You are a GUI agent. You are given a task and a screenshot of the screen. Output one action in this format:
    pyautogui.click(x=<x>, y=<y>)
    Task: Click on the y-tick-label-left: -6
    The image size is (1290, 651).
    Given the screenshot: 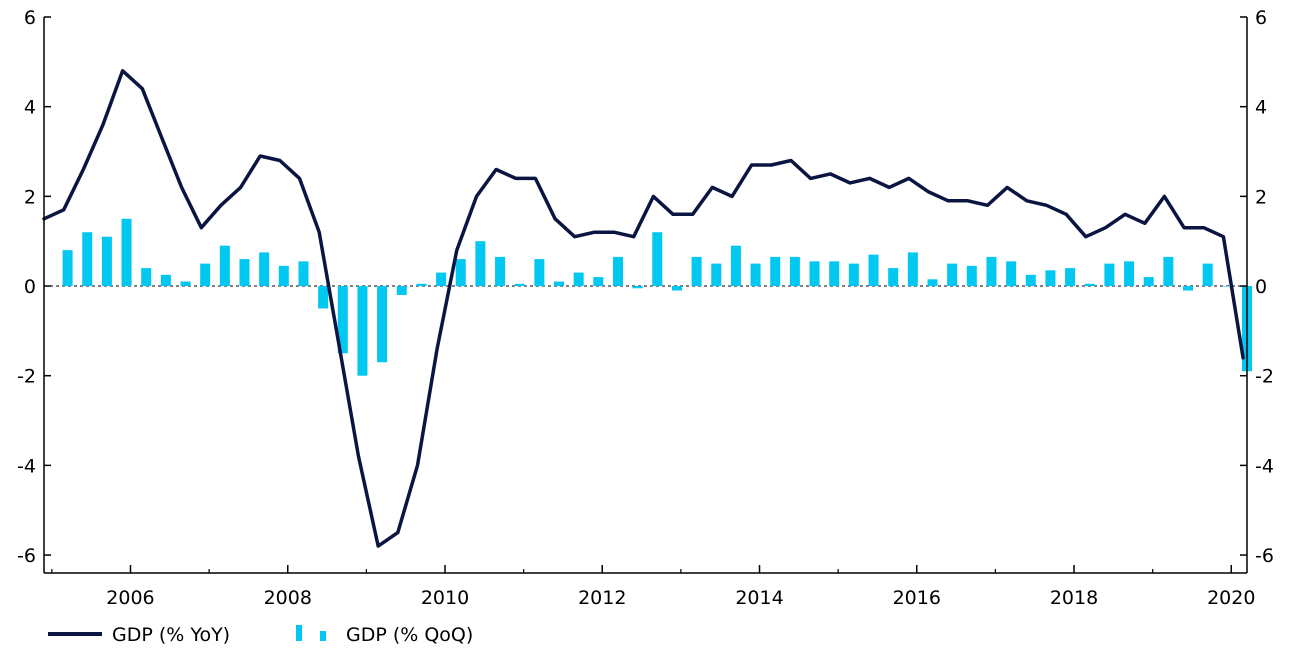 What is the action you would take?
    pyautogui.click(x=26, y=556)
    